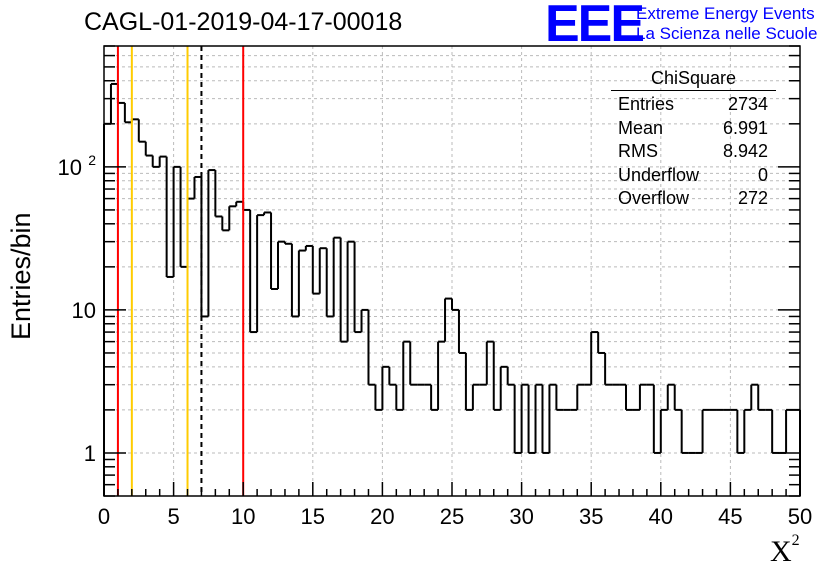  Describe the element at coordinates (173, 516) in the screenshot. I see `x-tick-label: 5` at that location.